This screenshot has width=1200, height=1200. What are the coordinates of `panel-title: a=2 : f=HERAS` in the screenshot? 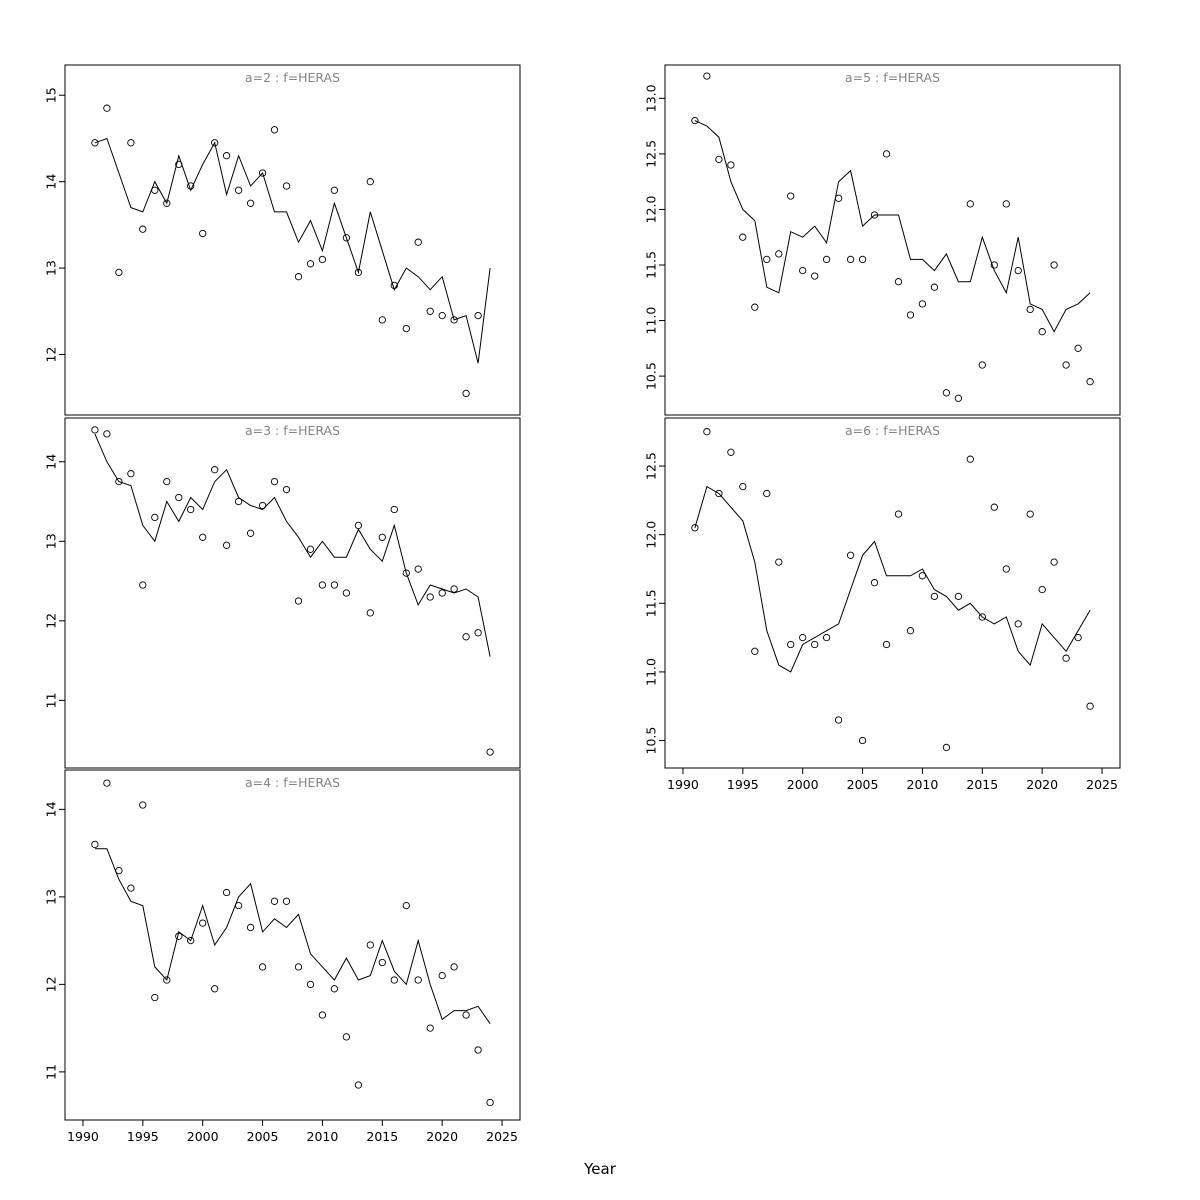 It's located at (292, 77).